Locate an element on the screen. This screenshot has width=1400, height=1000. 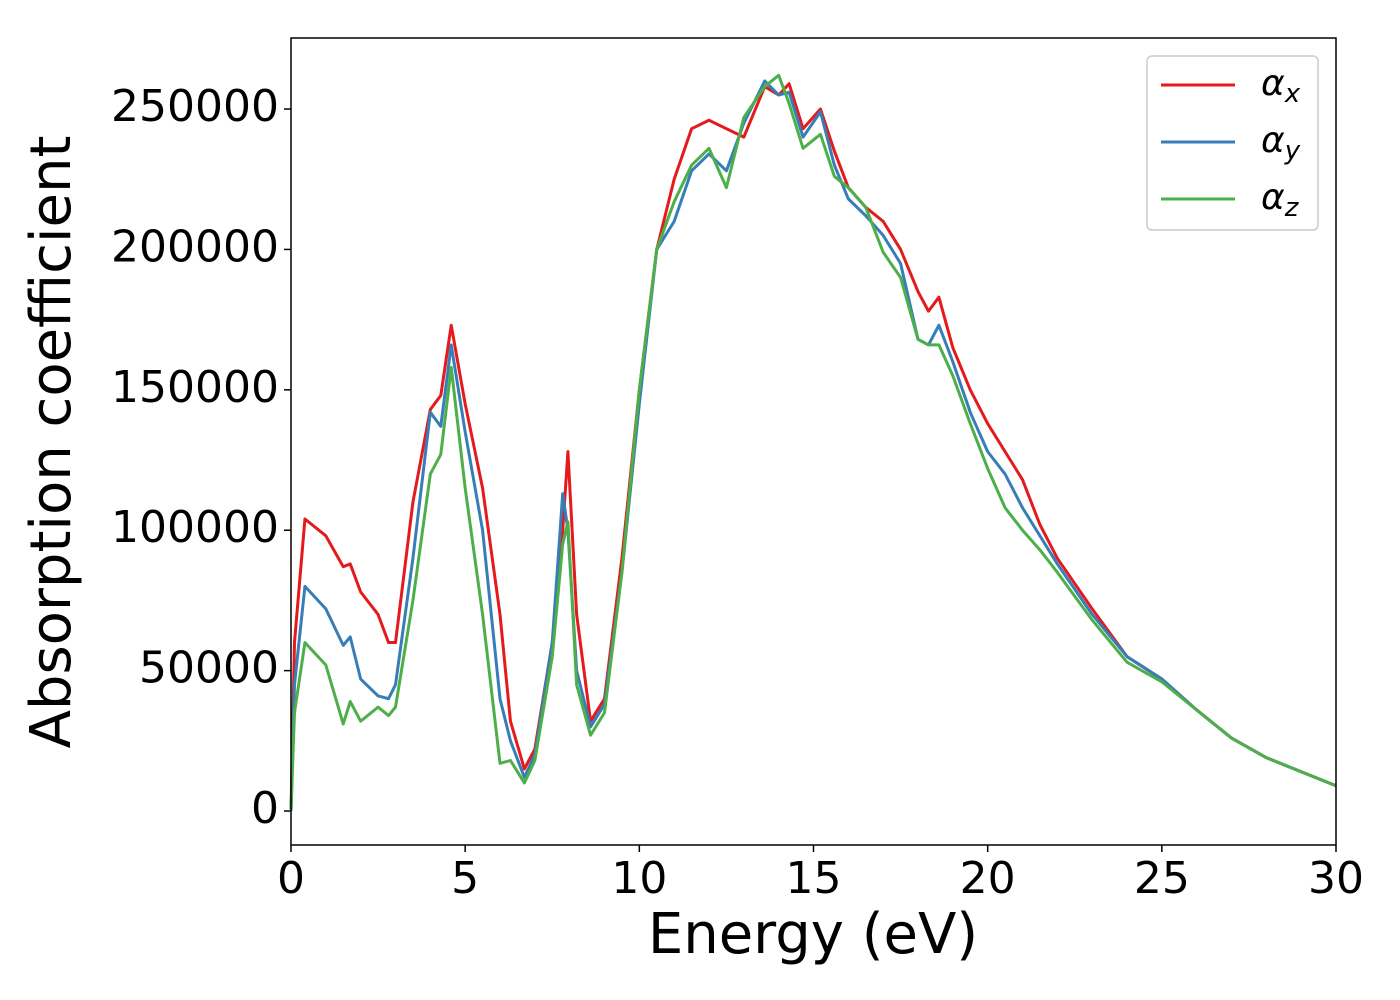
y-tick-label: 150000 is located at coordinates (195, 387).